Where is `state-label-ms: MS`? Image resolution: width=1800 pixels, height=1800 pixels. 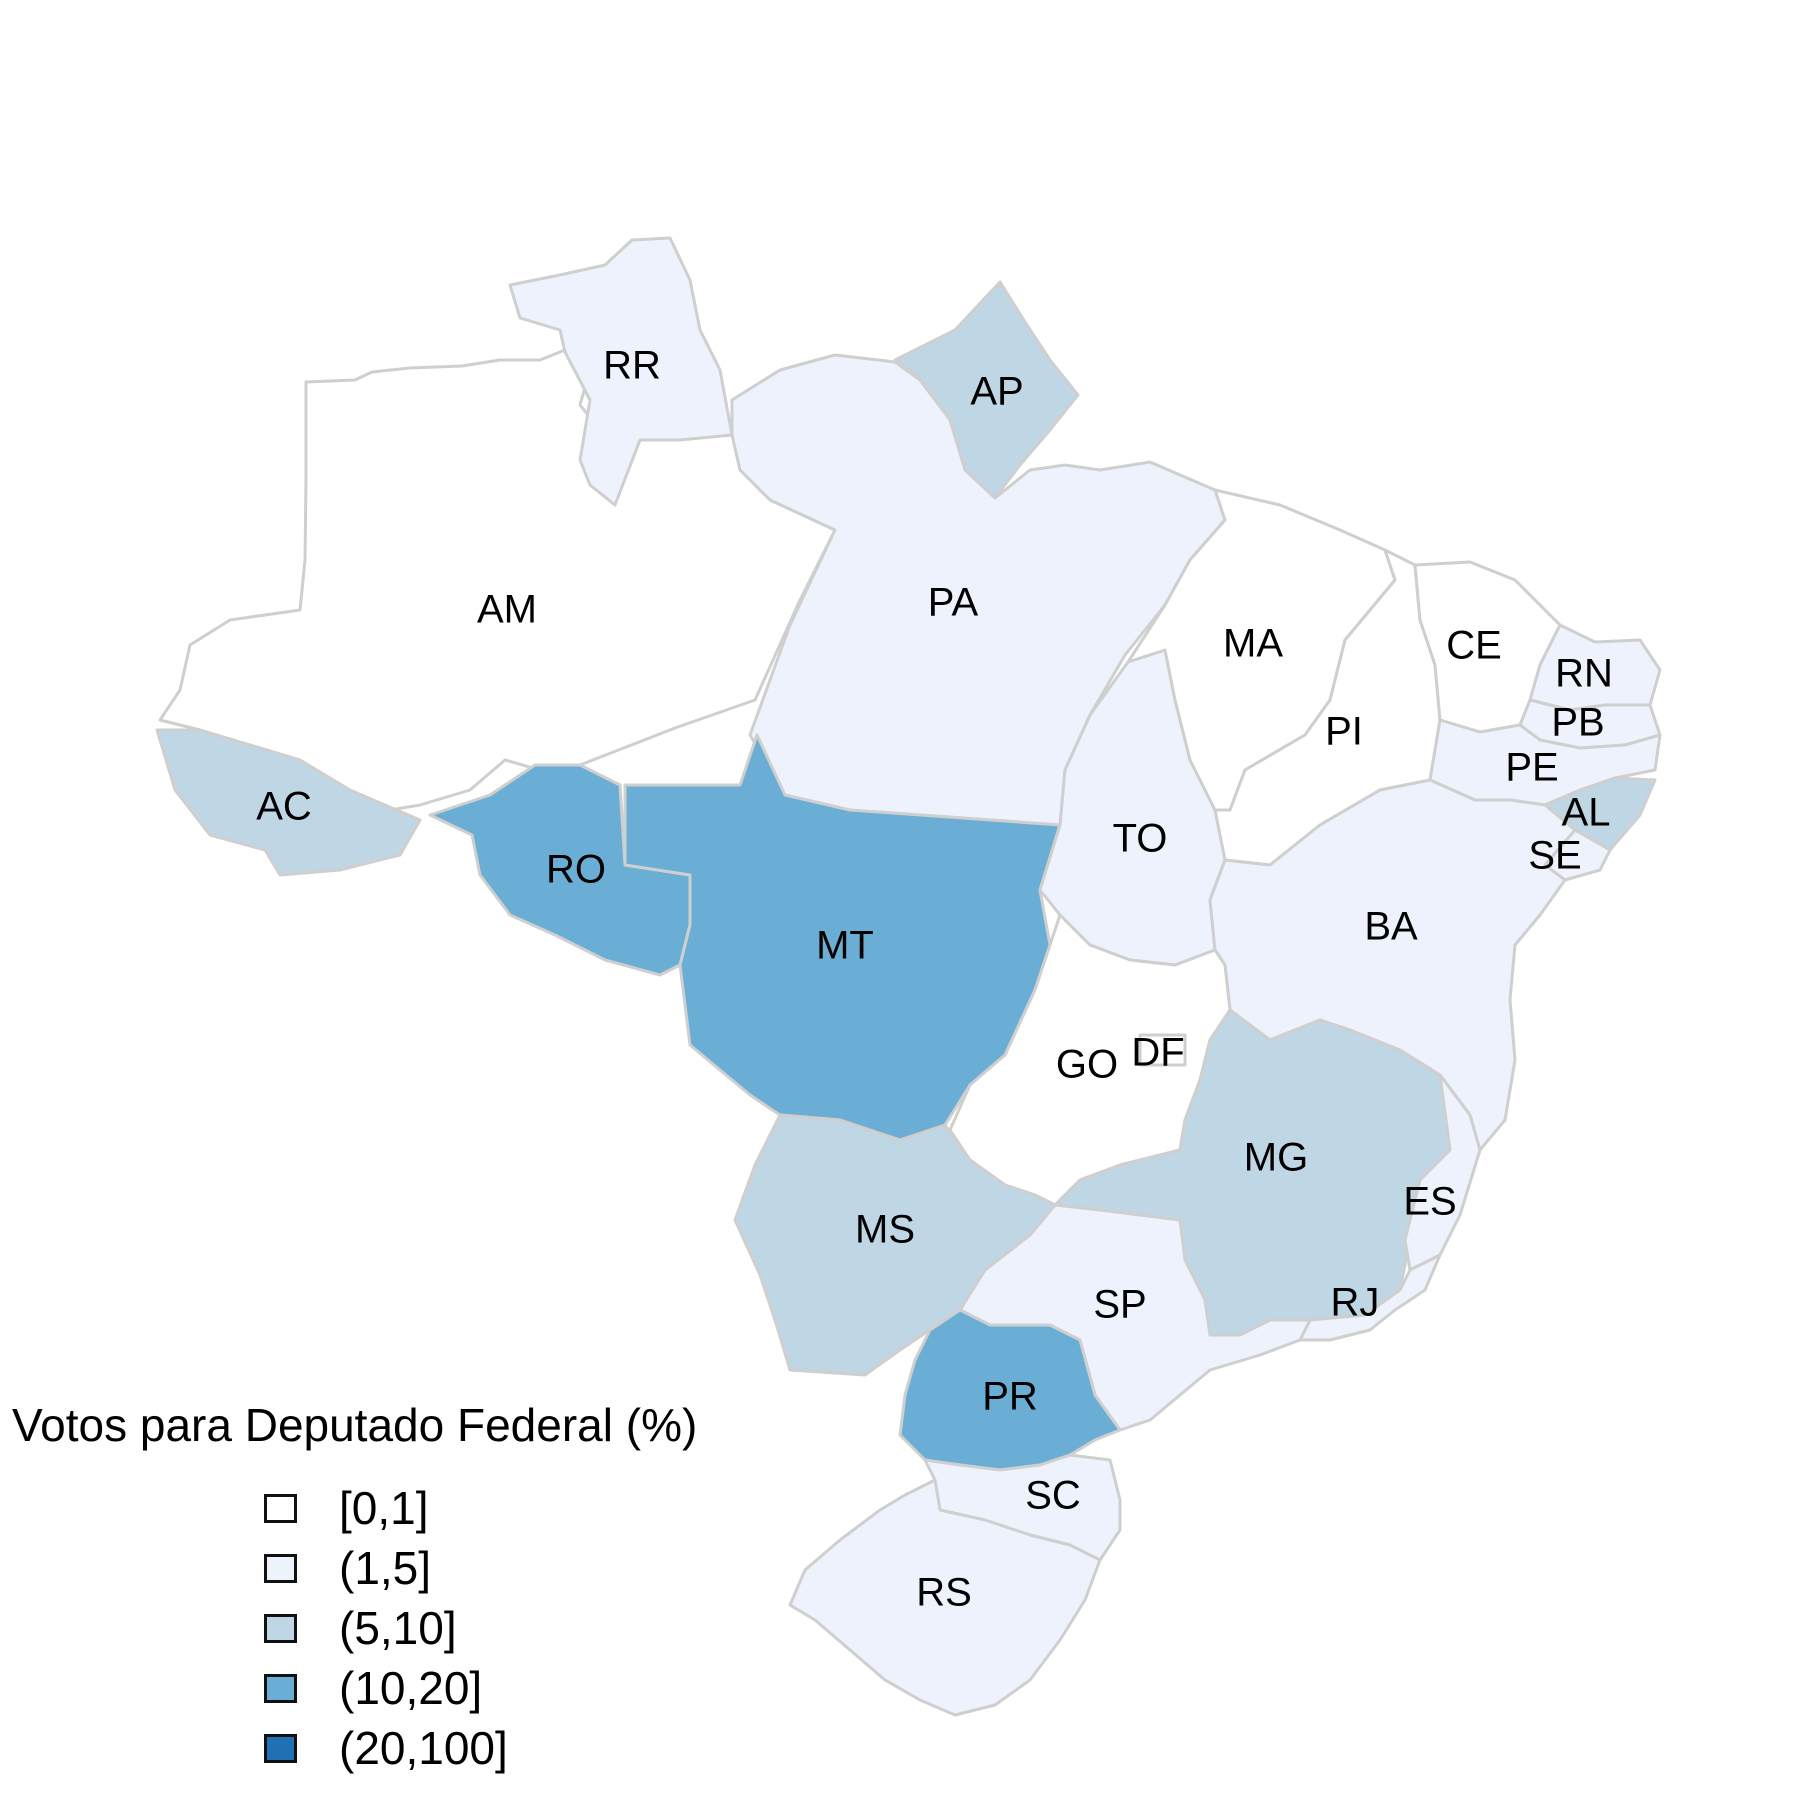
state-label-ms: MS is located at coordinates (885, 1230).